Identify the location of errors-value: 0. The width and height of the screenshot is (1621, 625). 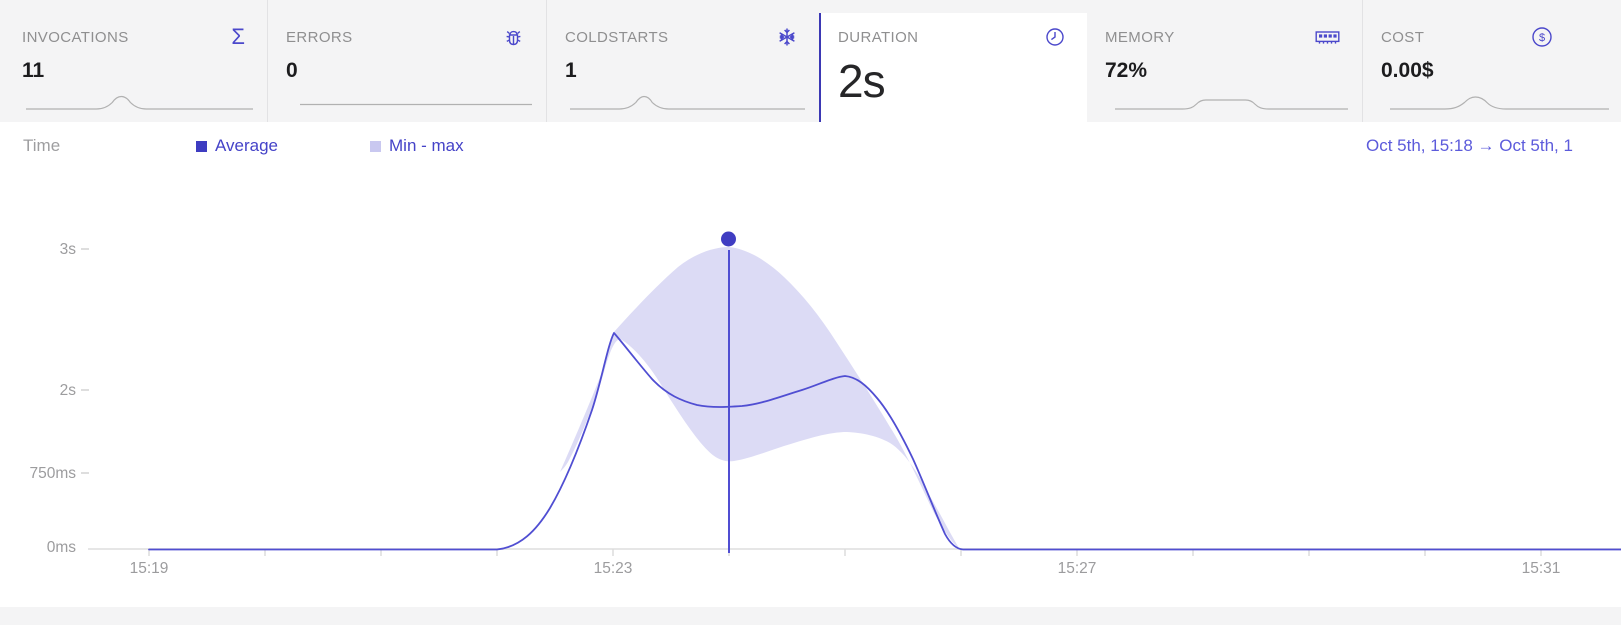
(292, 70).